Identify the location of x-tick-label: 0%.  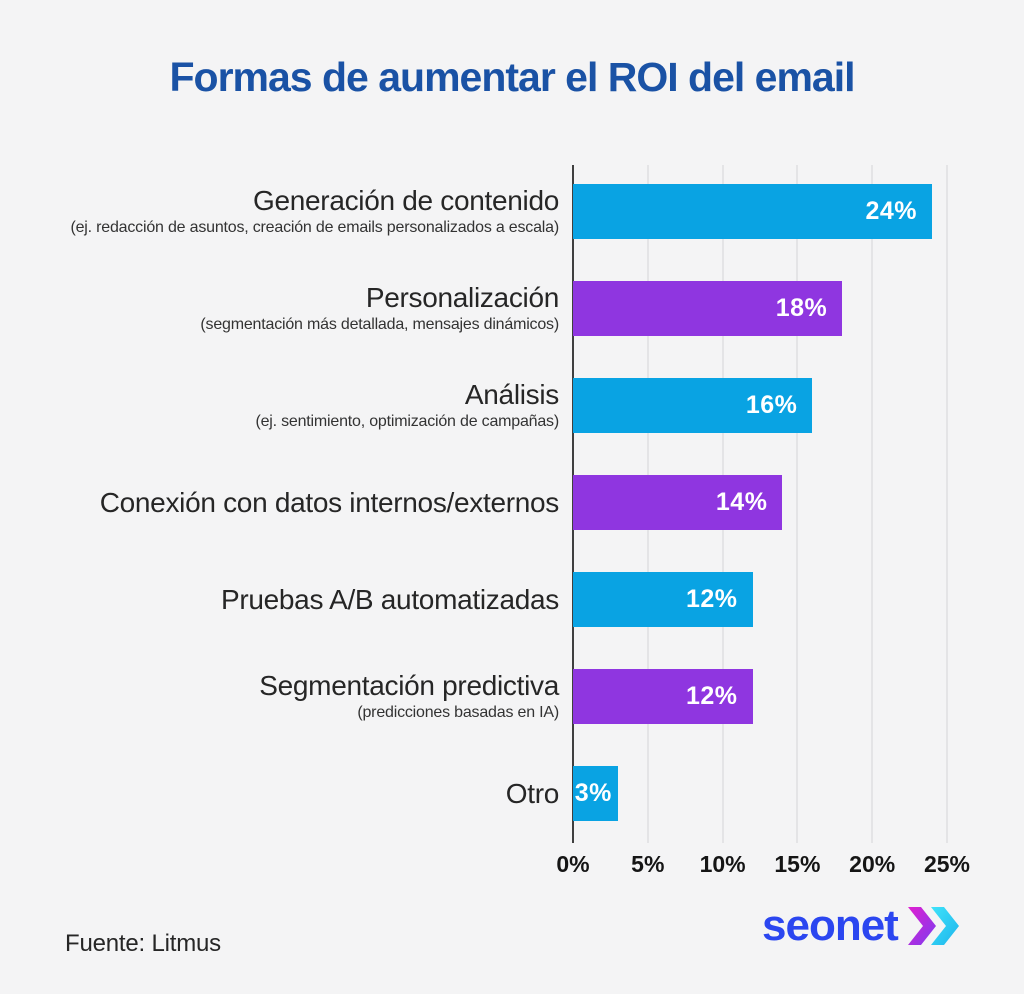
(573, 864).